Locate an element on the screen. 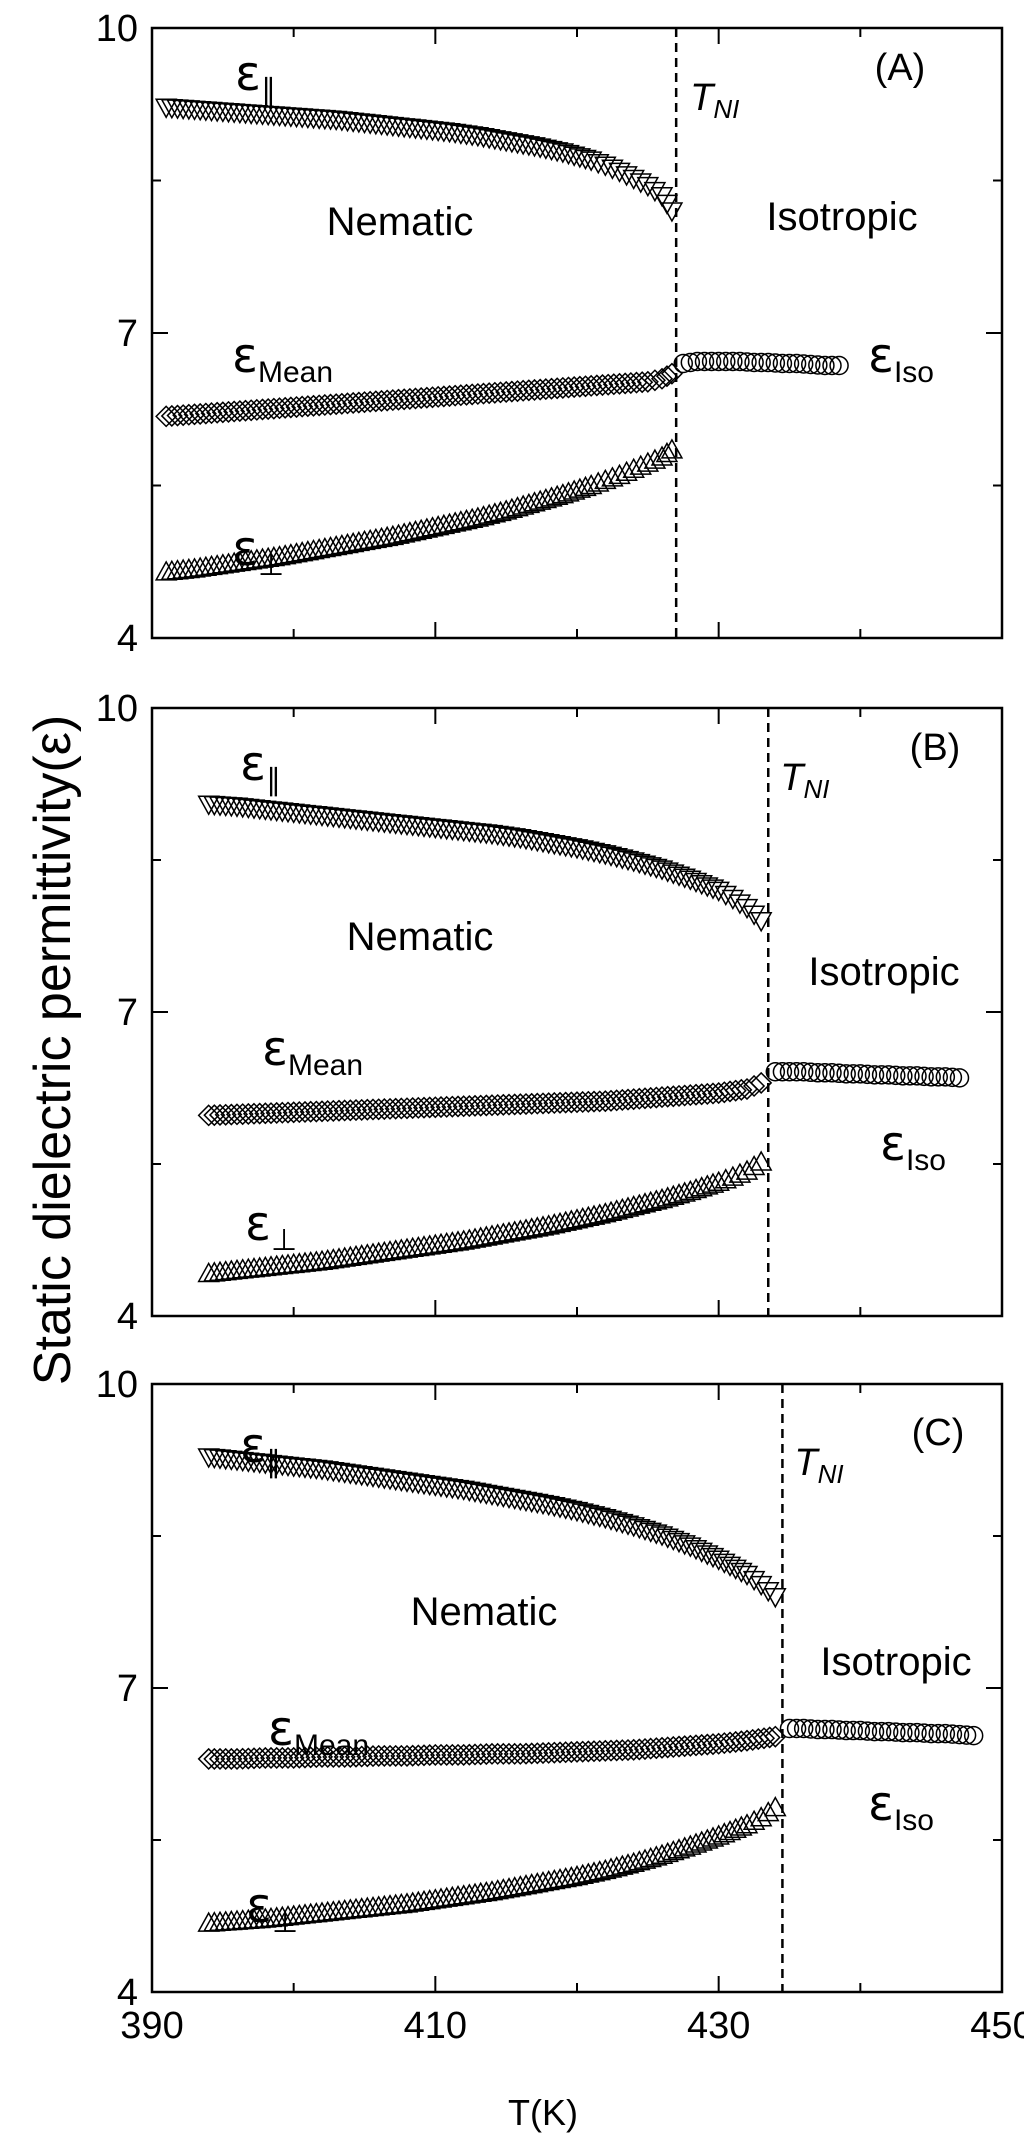 The width and height of the screenshot is (1024, 2140). y-tick-label: 10 is located at coordinates (117, 709).